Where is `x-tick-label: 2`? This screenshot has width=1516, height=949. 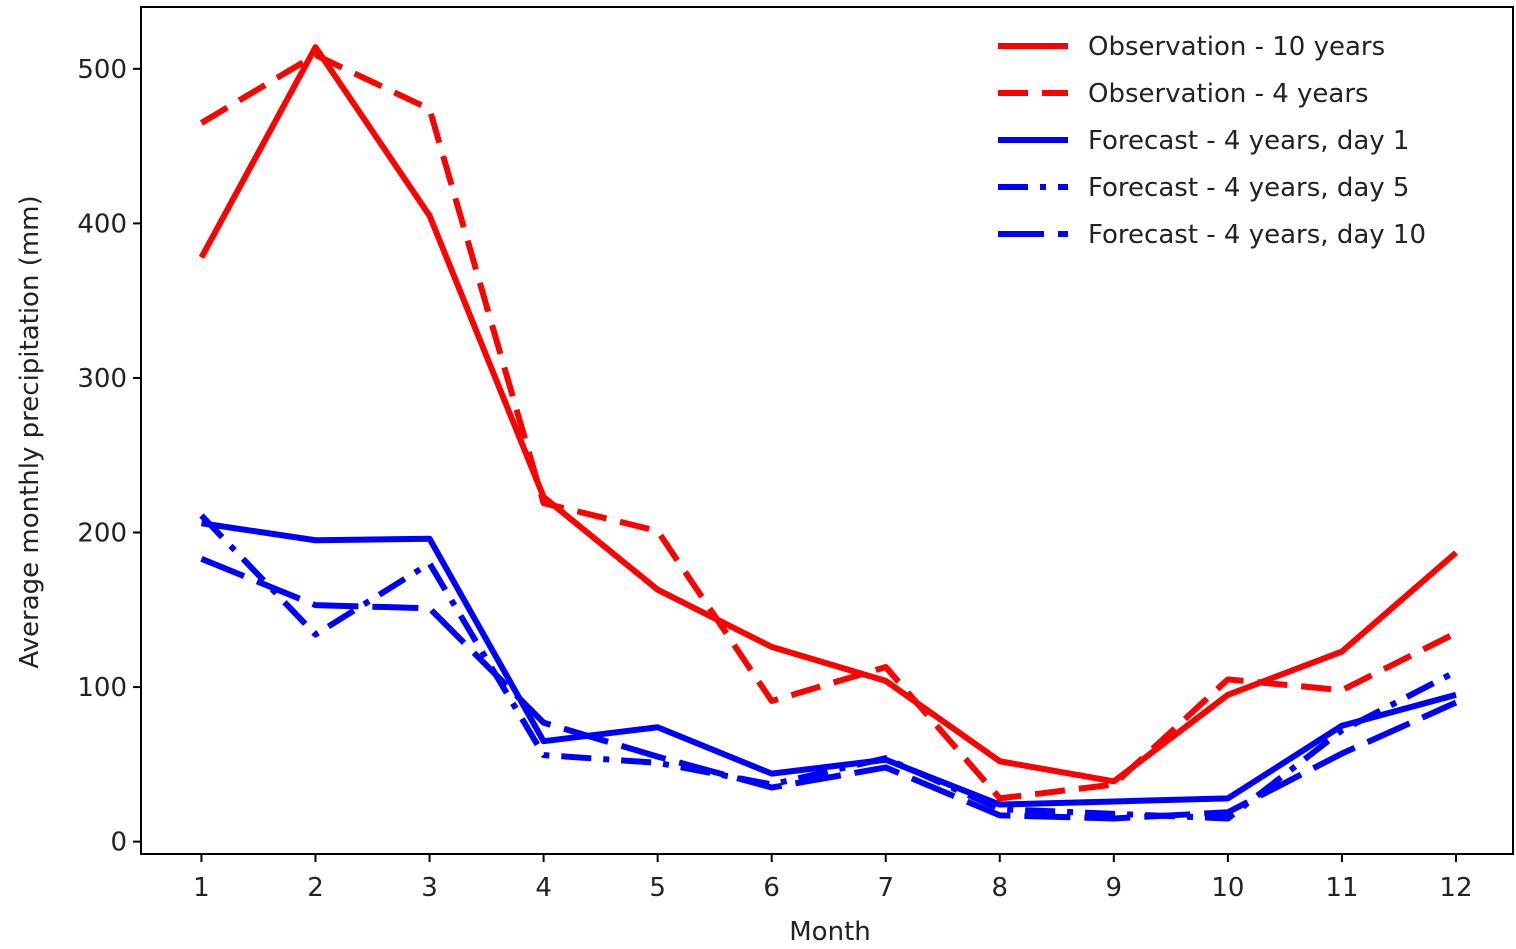 x-tick-label: 2 is located at coordinates (315, 888).